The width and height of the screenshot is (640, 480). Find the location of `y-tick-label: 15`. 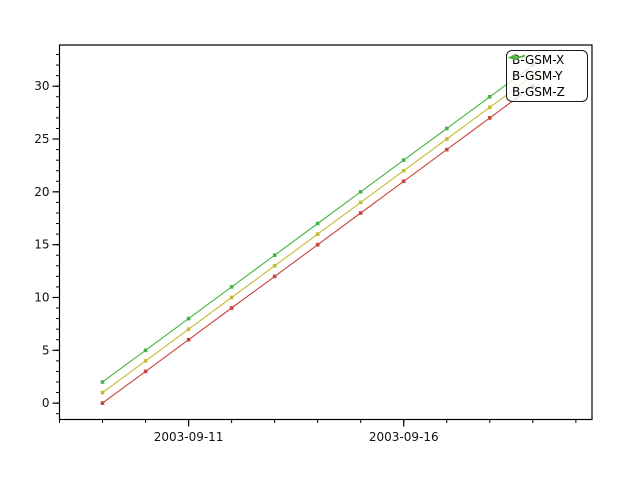

y-tick-label: 15 is located at coordinates (41, 245).